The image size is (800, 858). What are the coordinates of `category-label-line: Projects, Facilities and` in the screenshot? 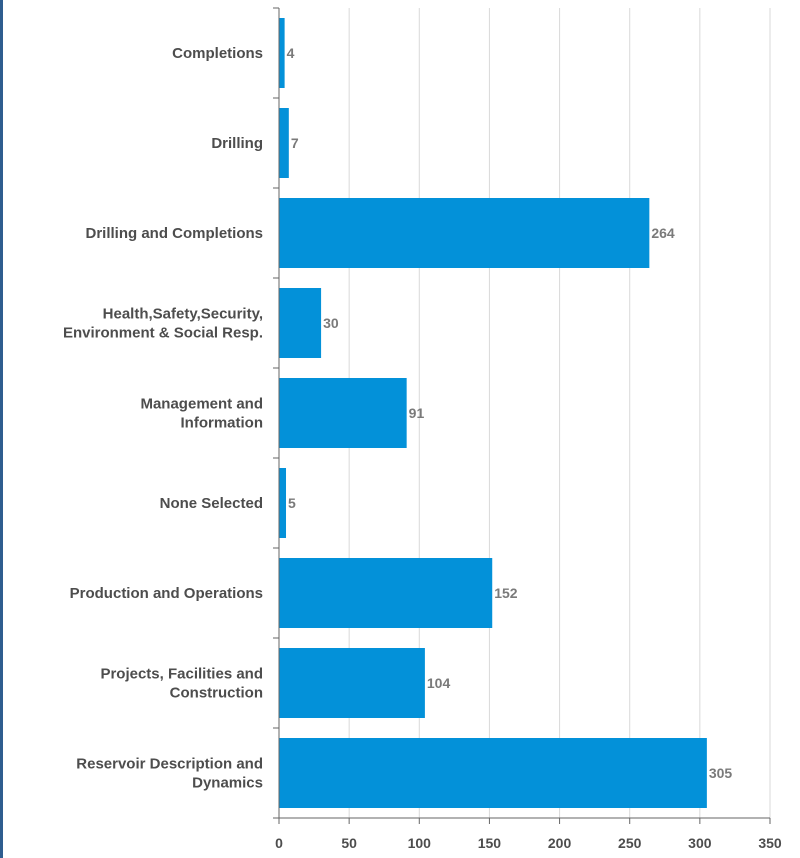 It's located at (181, 674).